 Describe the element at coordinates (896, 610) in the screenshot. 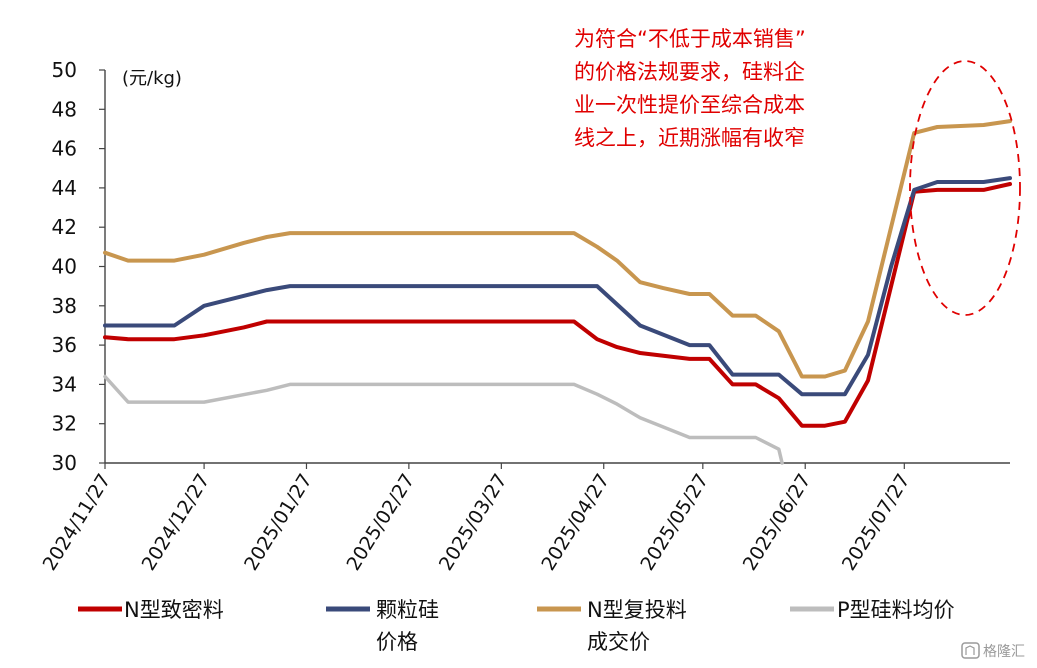

I see `legend-label: P型硅料均价` at that location.